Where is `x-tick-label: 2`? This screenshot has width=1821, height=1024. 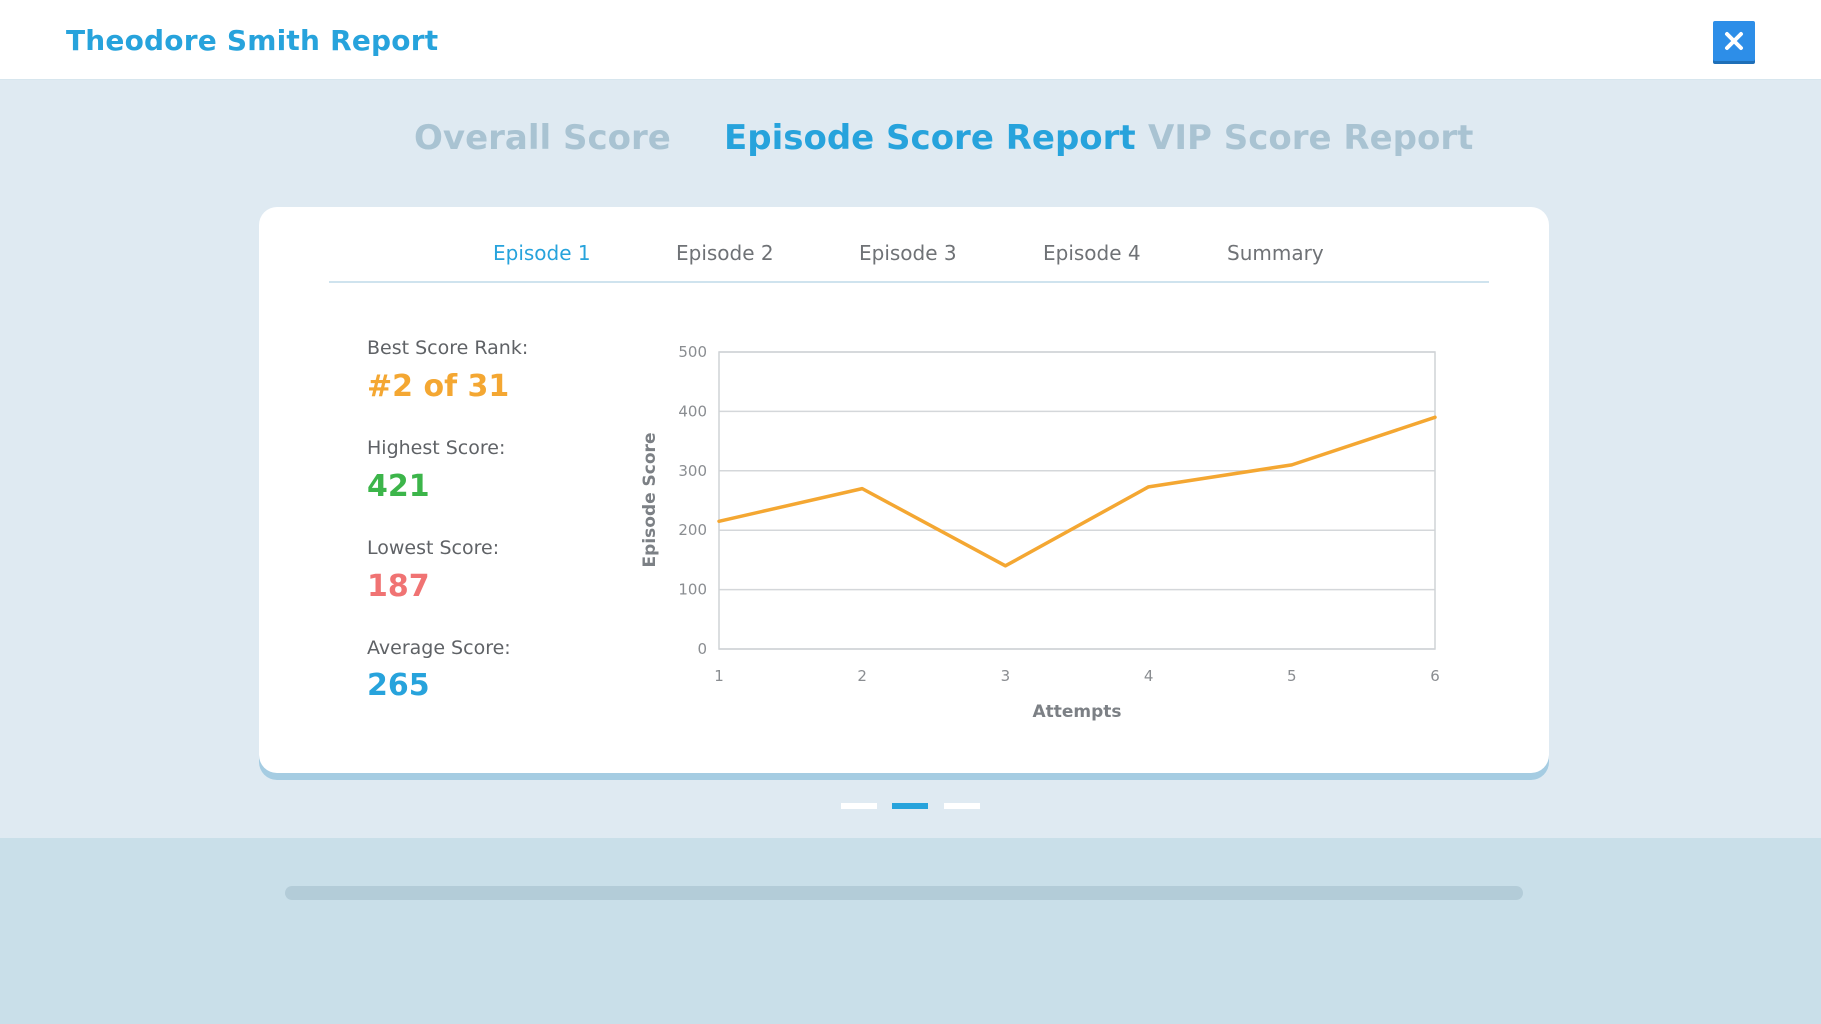
x-tick-label: 2 is located at coordinates (862, 676).